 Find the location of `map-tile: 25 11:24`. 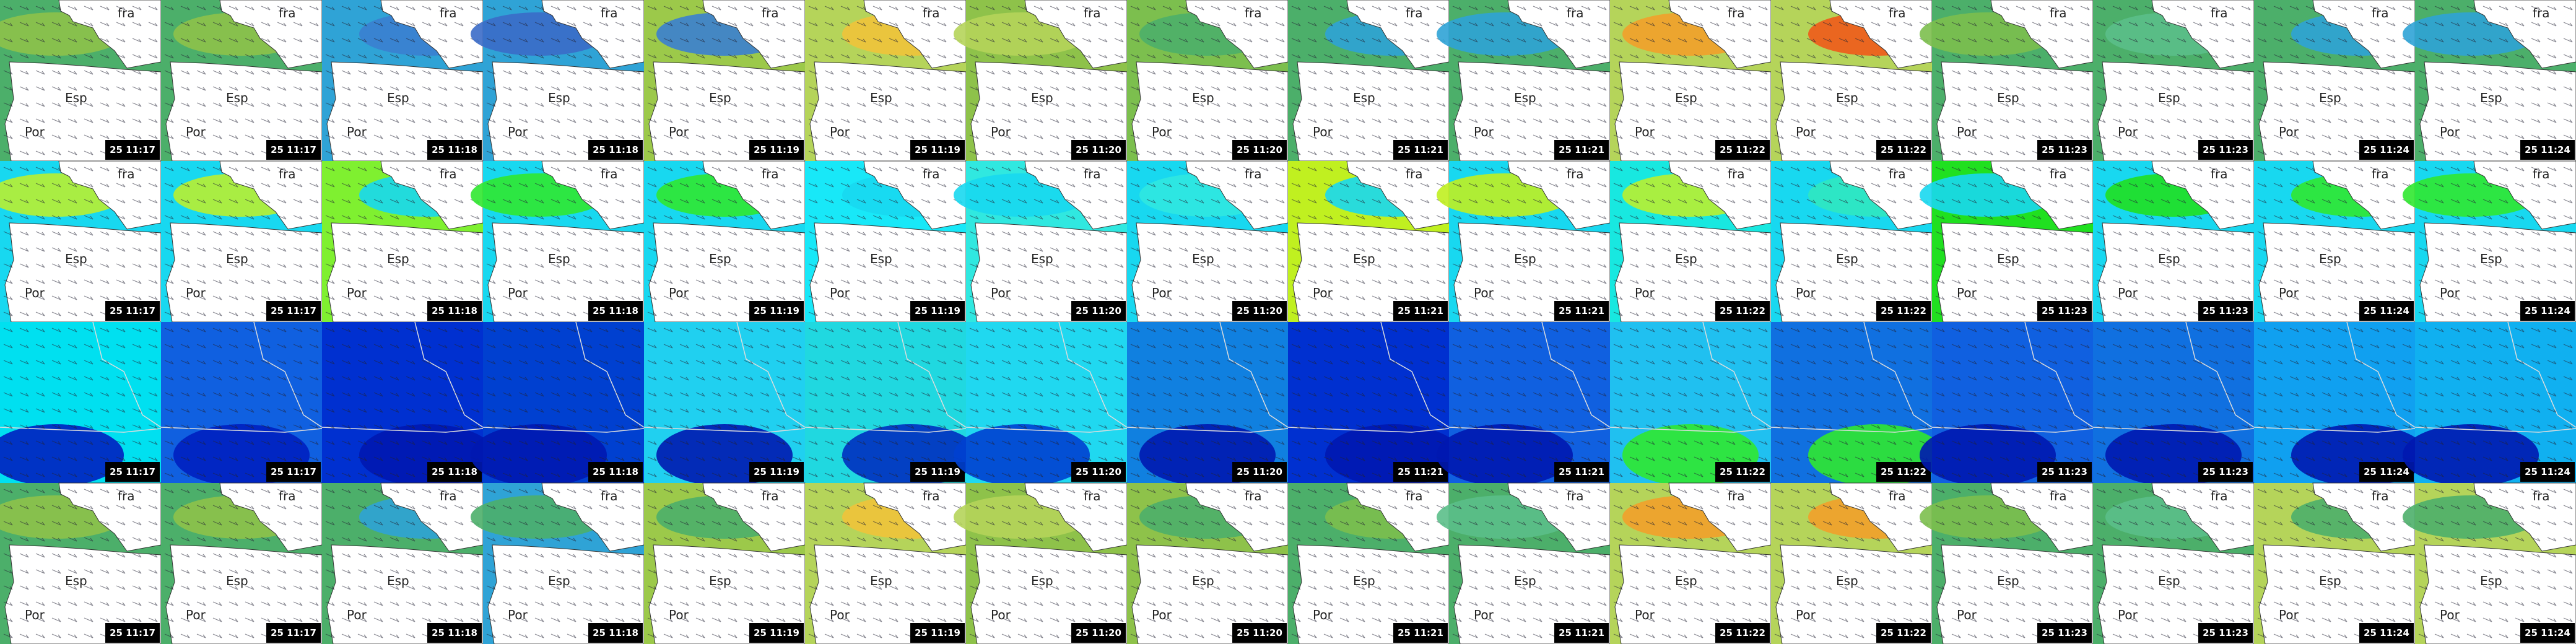

map-tile: 25 11:24 is located at coordinates (2340, 403).